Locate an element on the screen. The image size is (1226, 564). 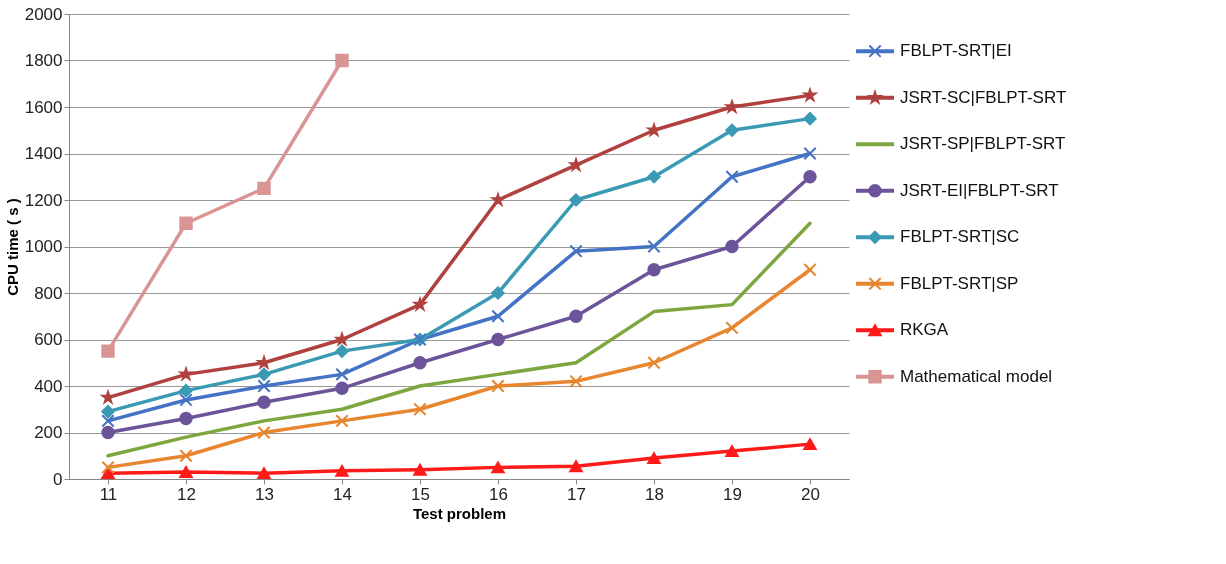
y-tick-label: 400 is located at coordinates (48, 386).